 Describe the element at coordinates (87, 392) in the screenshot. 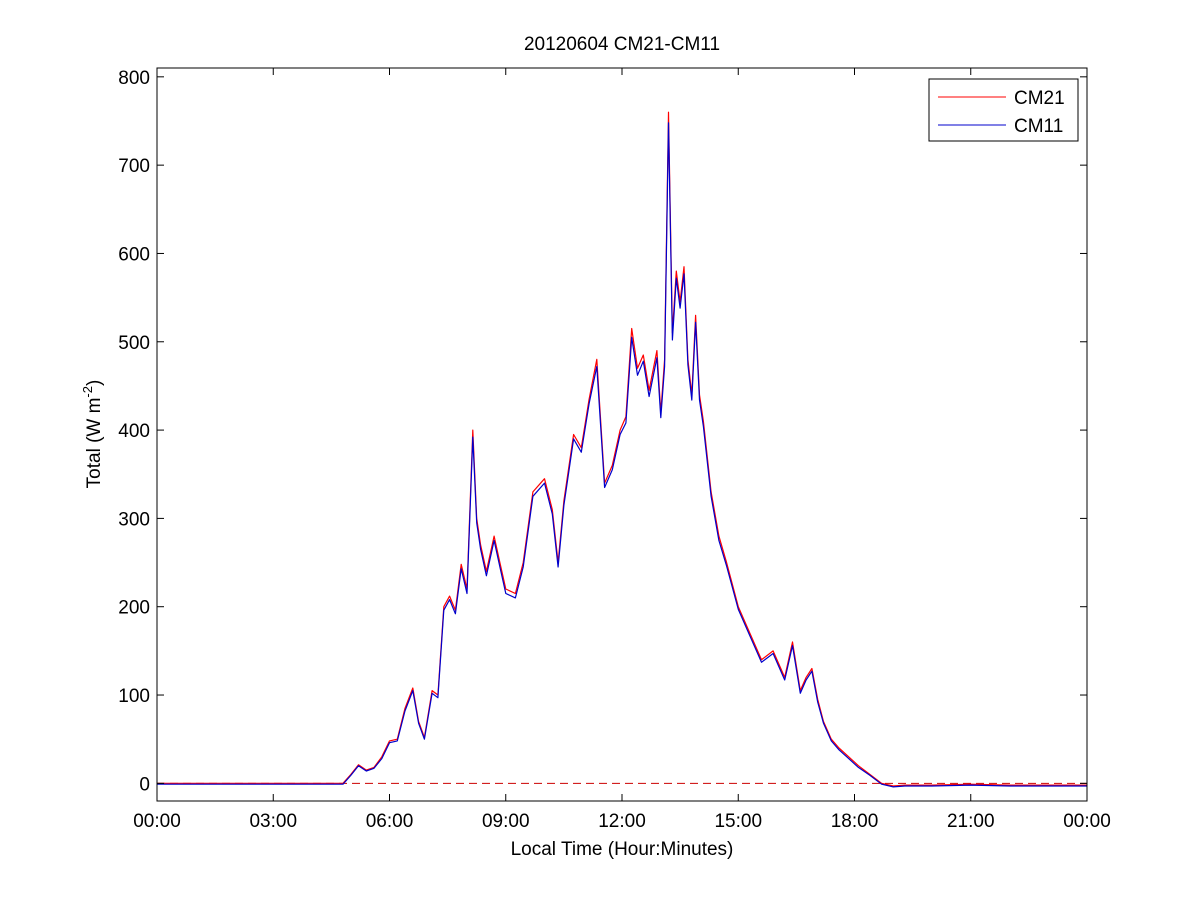

I see `y-axis-label-superscript: -2` at that location.